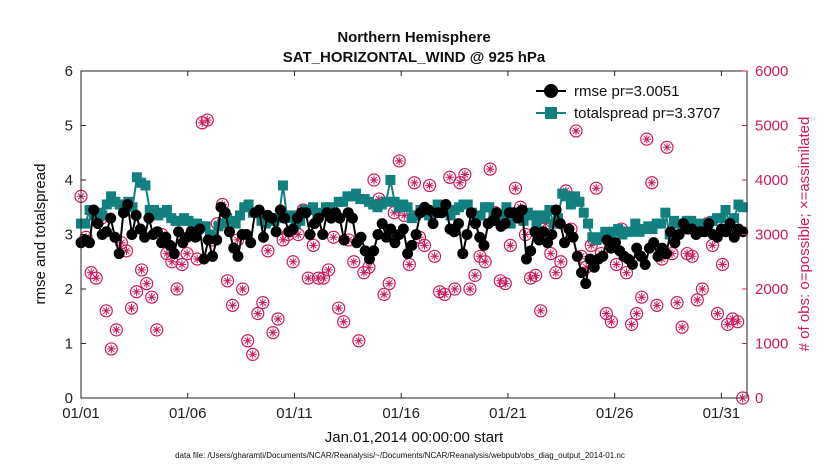 The width and height of the screenshot is (830, 470). I want to click on x-tick-label: 01/31, so click(722, 413).